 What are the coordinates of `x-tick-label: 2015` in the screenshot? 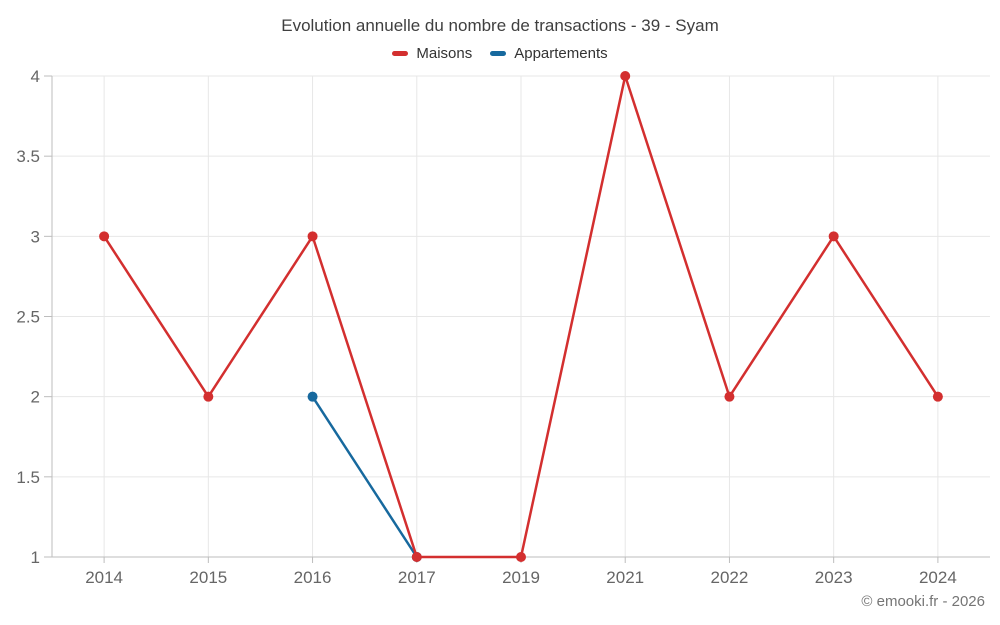 It's located at (208, 577).